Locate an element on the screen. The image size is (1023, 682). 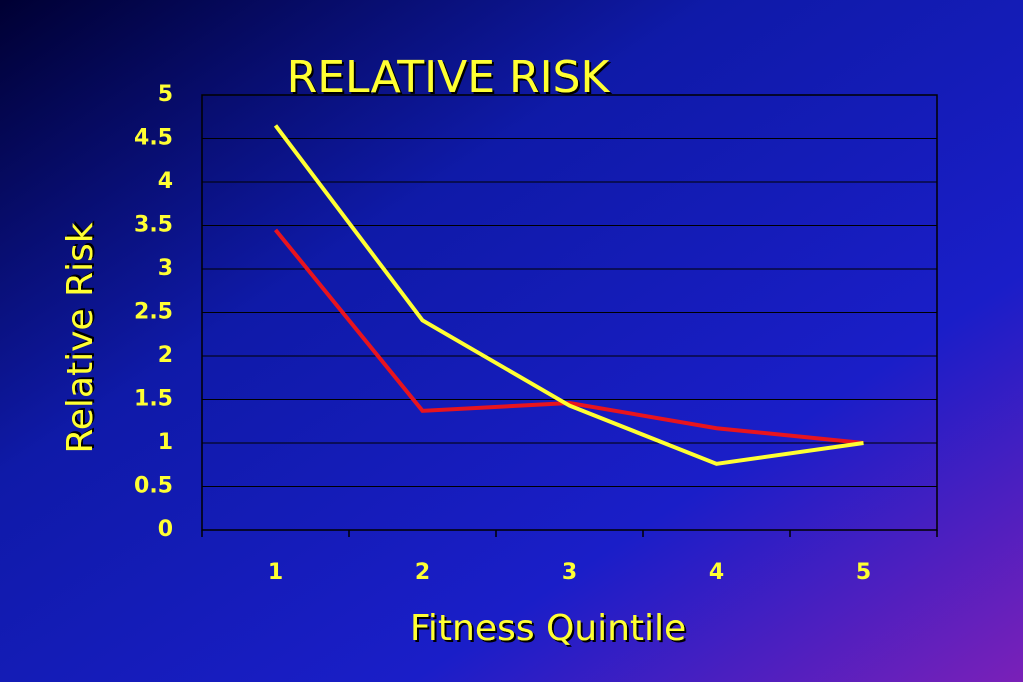
x-tick-label: 1 is located at coordinates (275, 572).